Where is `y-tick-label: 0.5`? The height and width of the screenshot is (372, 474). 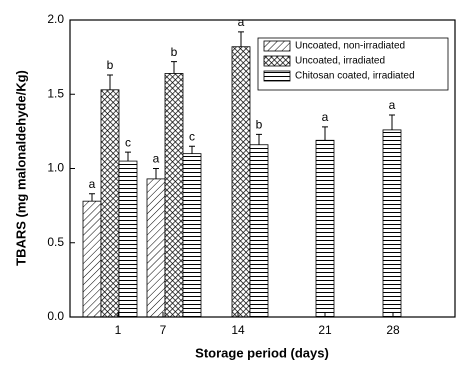
y-tick-label: 0.5 is located at coordinates (55, 242).